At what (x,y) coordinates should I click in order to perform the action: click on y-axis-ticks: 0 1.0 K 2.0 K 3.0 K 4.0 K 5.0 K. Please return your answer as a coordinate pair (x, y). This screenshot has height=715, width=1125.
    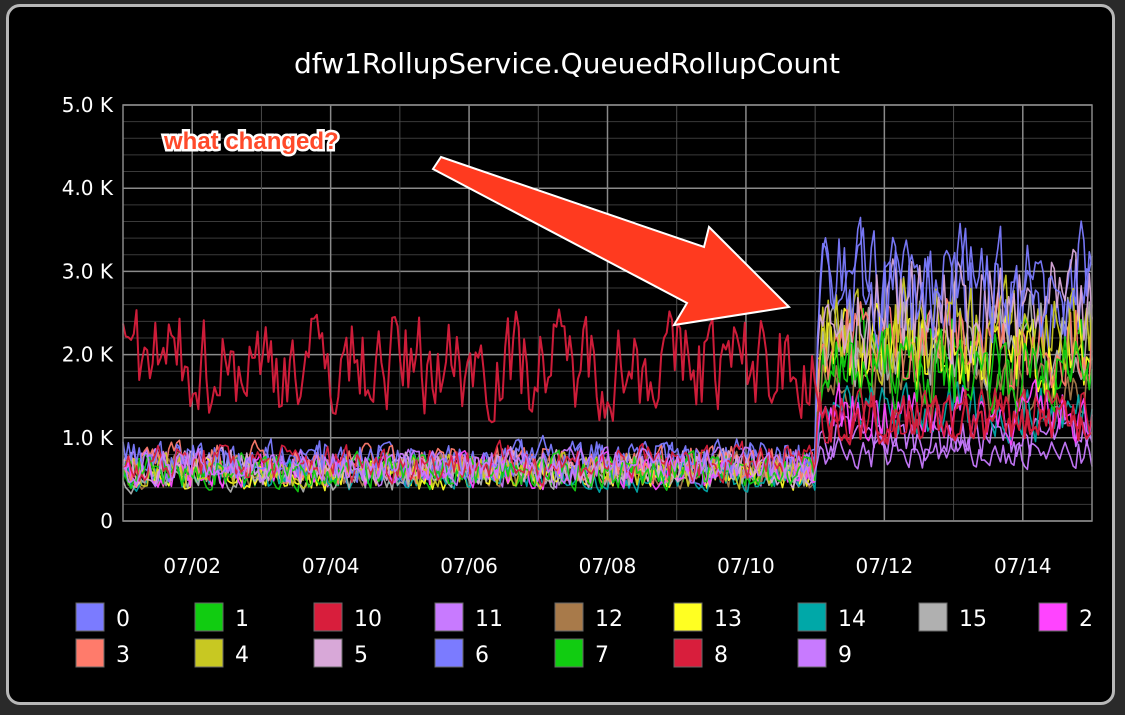
    Looking at the image, I should click on (88, 313).